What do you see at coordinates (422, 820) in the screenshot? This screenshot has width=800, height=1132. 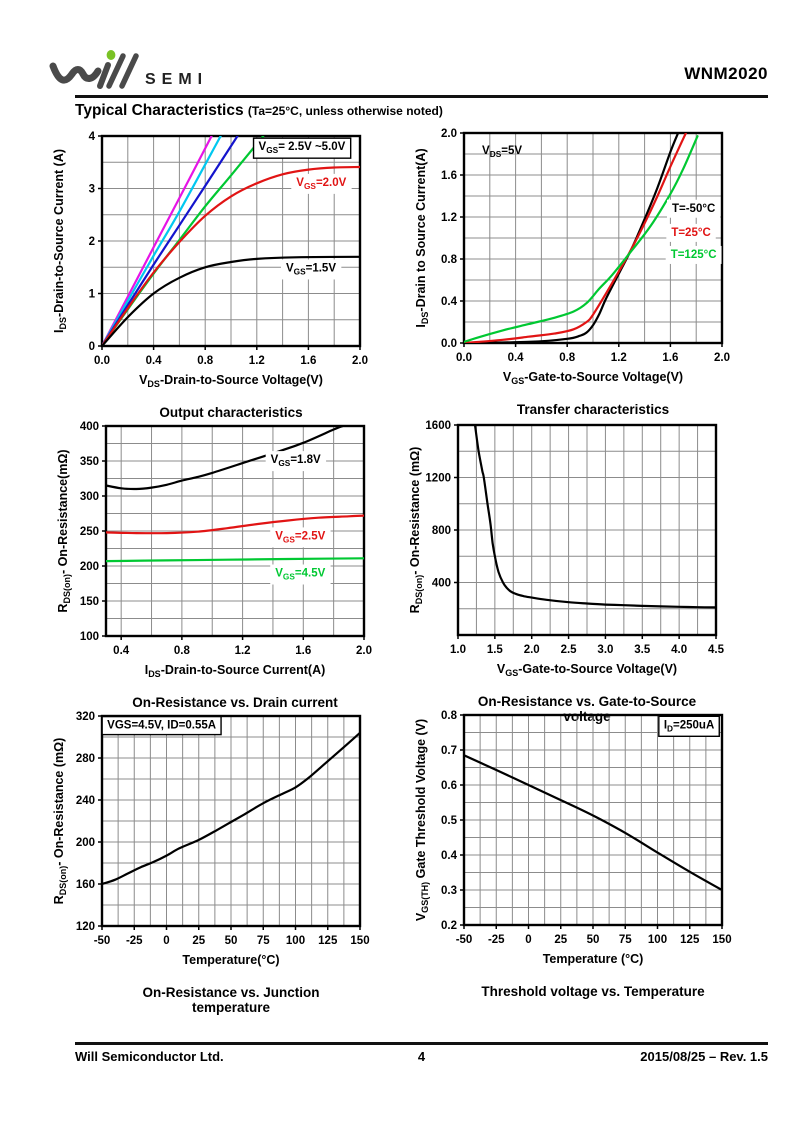 I see `svg-text:VGS(TH) Gate Threshold Voltage: VGS(TH) Gate Threshold Voltage (V)` at bounding box center [422, 820].